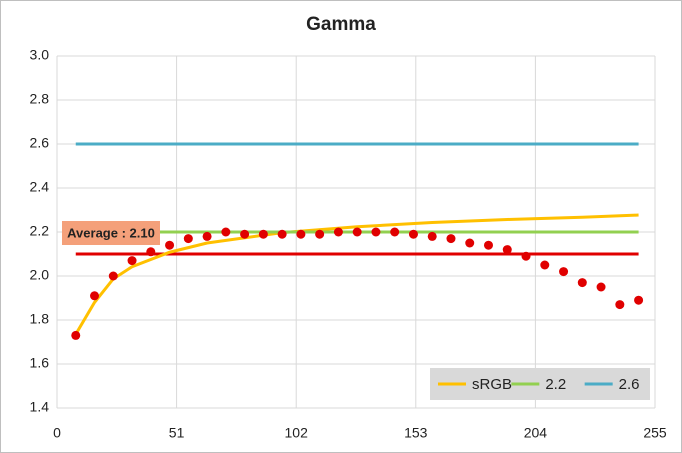 Image resolution: width=682 pixels, height=453 pixels. What do you see at coordinates (40, 363) in the screenshot?
I see `y-tick-label: 1.6` at bounding box center [40, 363].